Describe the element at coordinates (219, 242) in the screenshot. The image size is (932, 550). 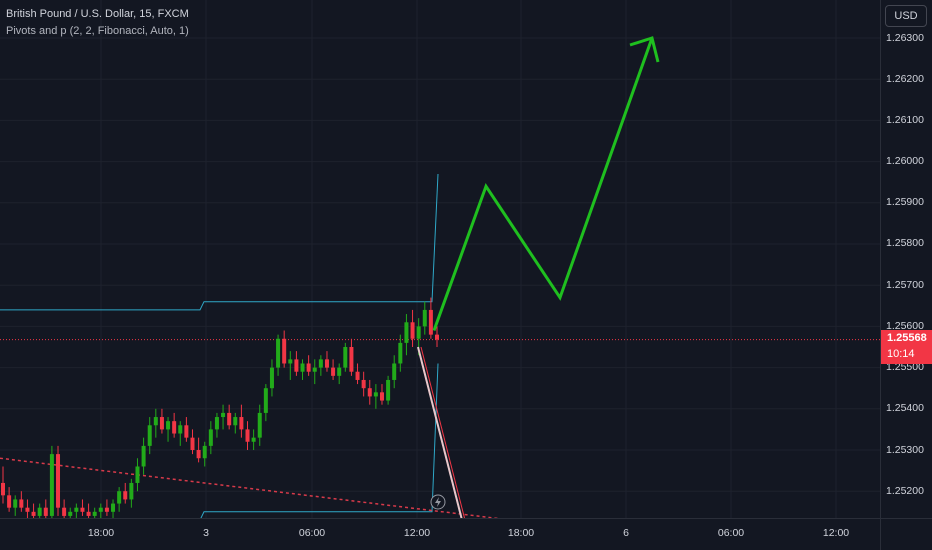
I see `pivot-upper-line` at that location.